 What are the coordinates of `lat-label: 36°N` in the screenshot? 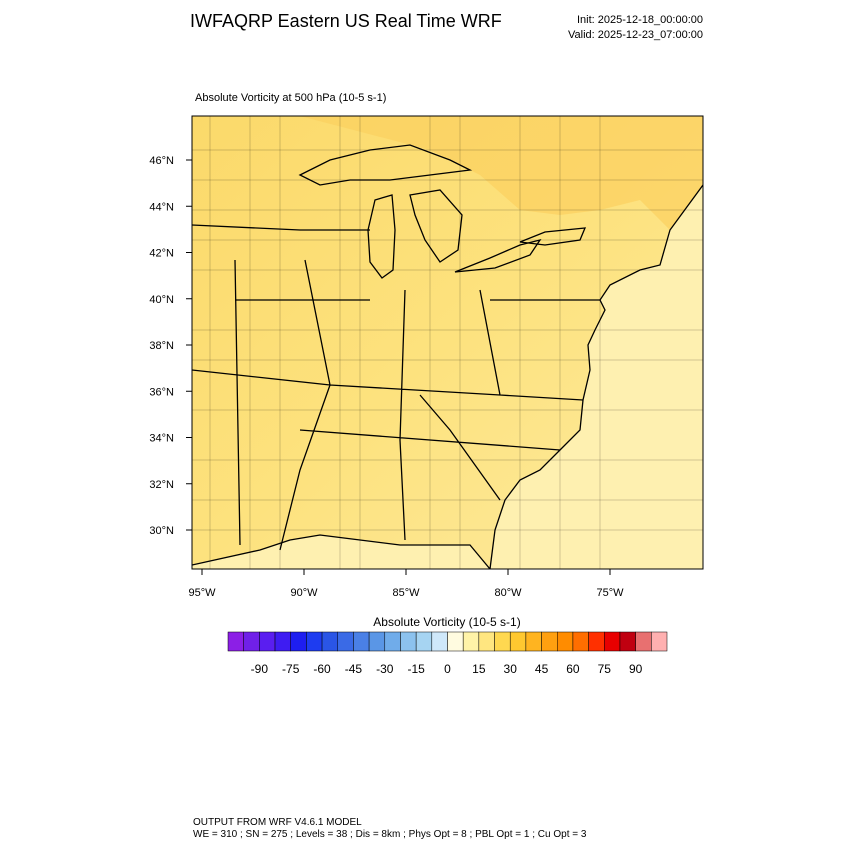 It's located at (161, 392).